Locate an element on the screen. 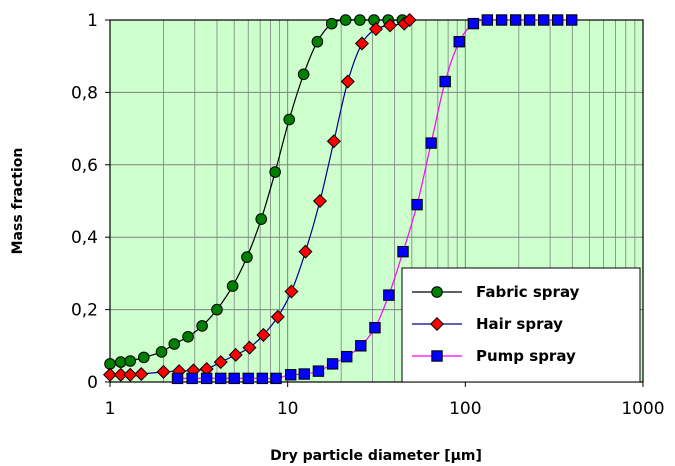 This screenshot has height=466, width=675. y-tick-label: 0,4 is located at coordinates (84, 238).